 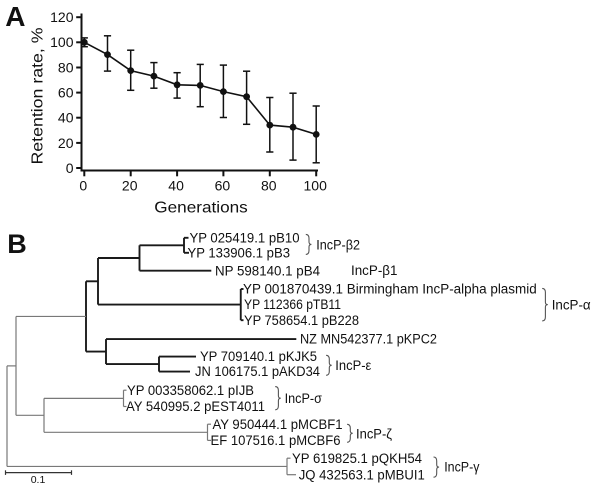 I want to click on svg-text: YP 112366 pTB11, so click(x=292, y=304).